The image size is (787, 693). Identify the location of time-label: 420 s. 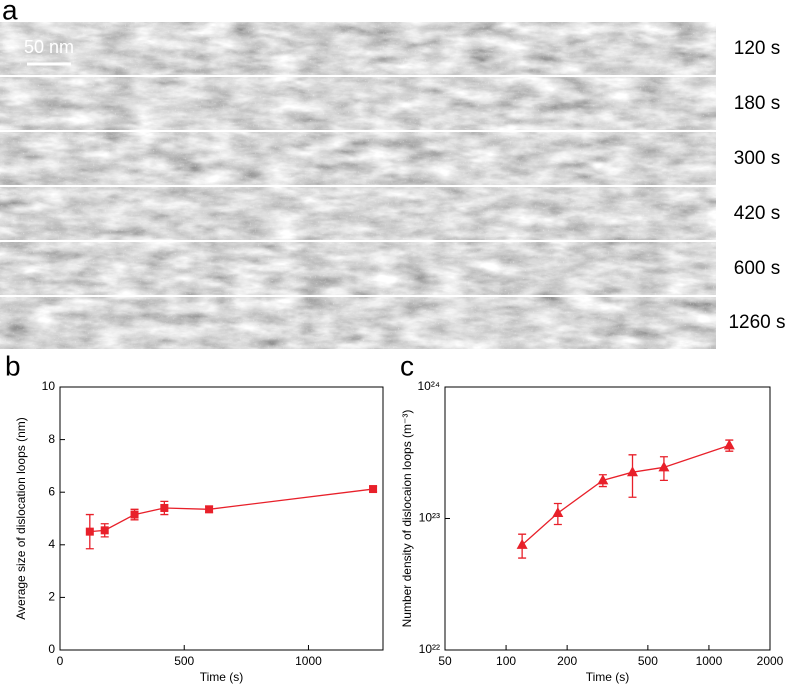
(757, 213).